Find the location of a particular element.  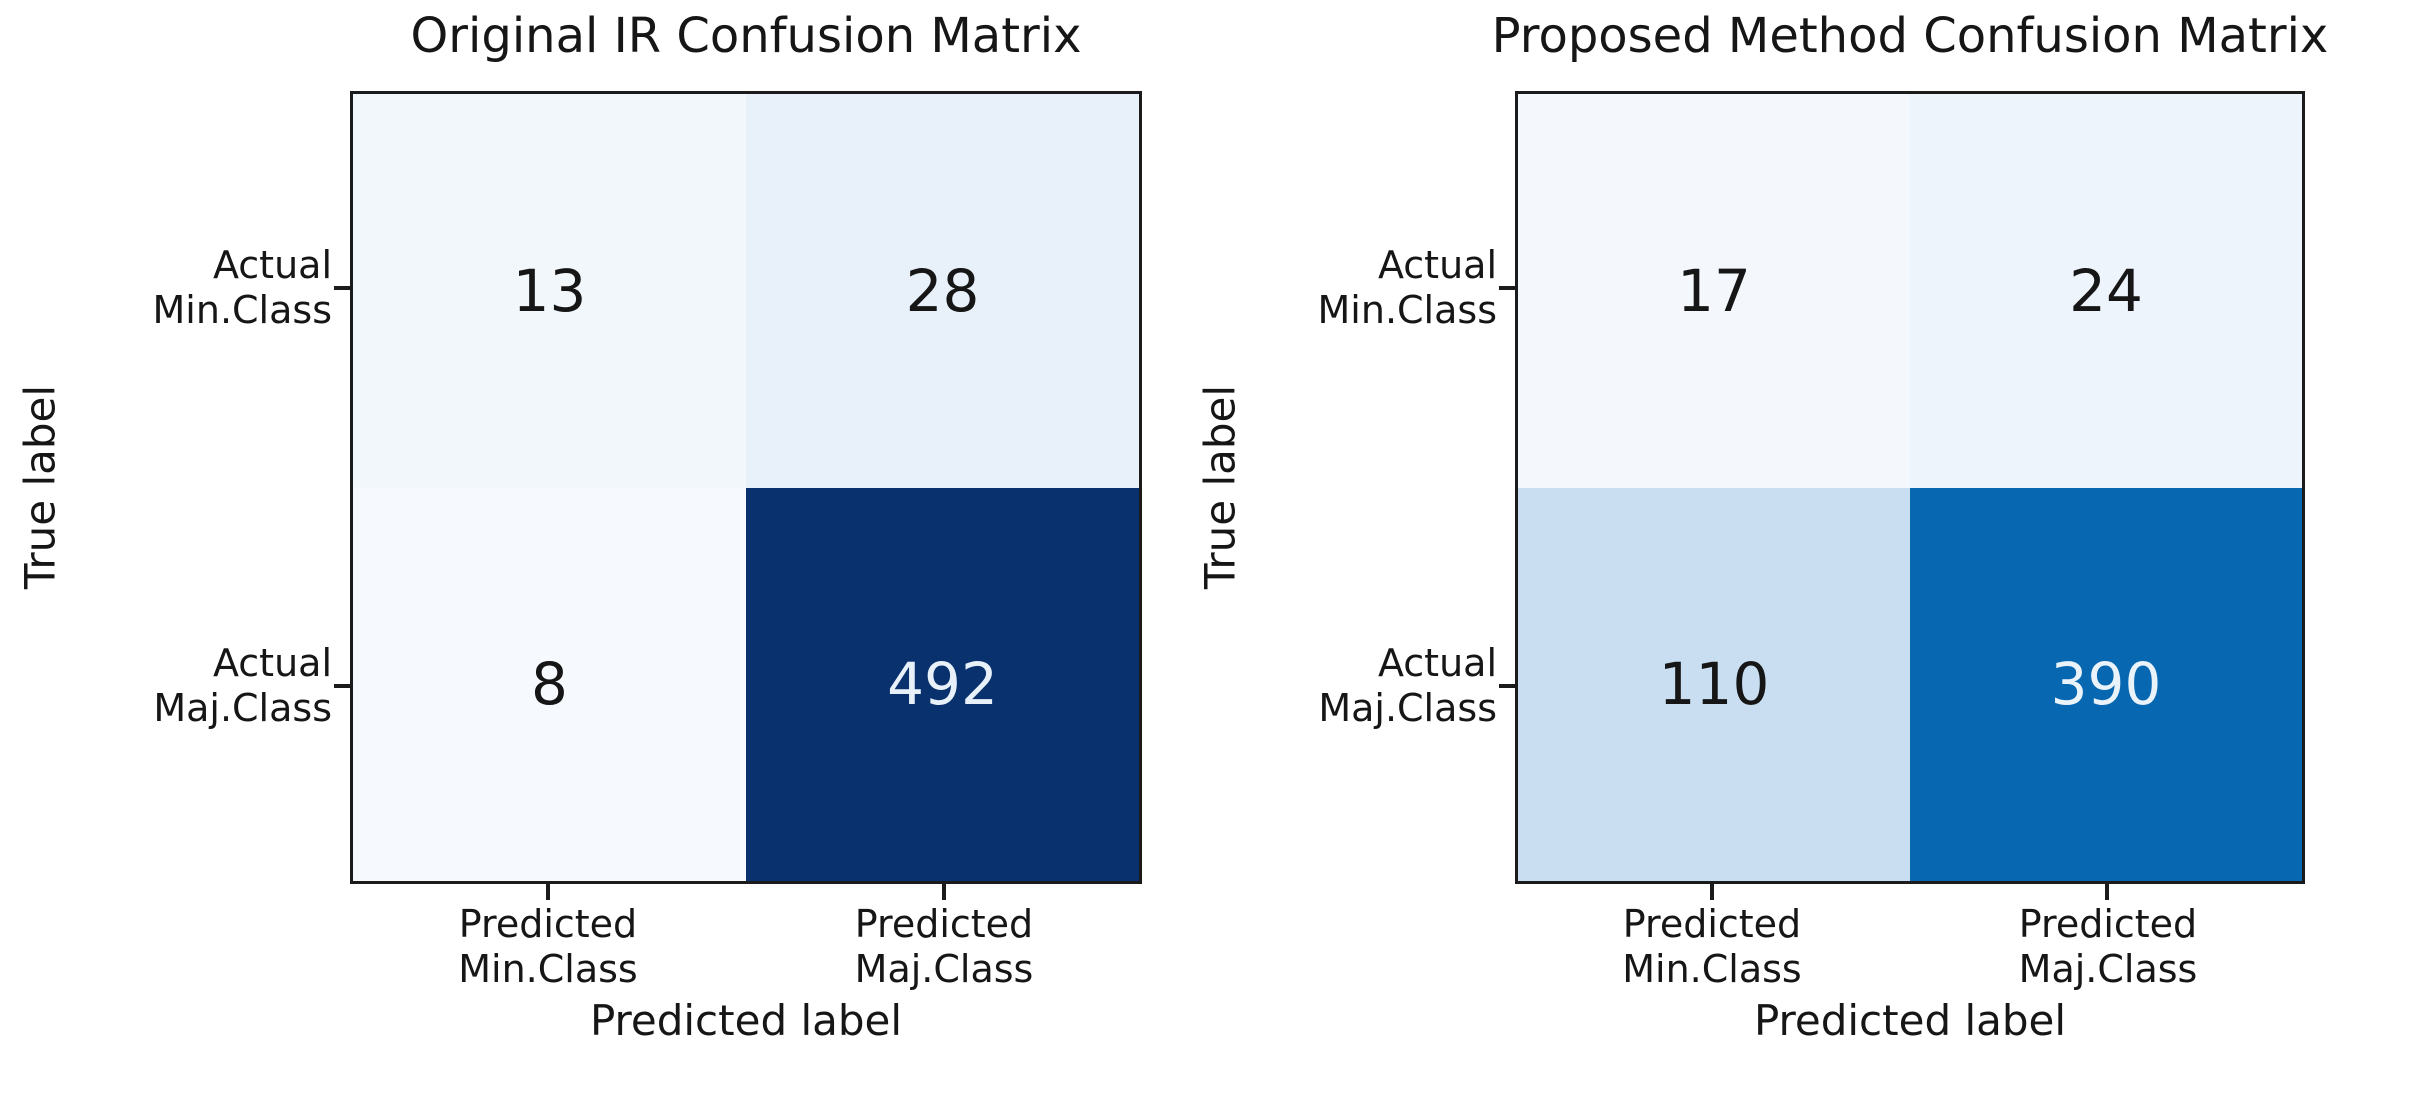

heatmap-cell-r1c1: 492 is located at coordinates (942, 684).